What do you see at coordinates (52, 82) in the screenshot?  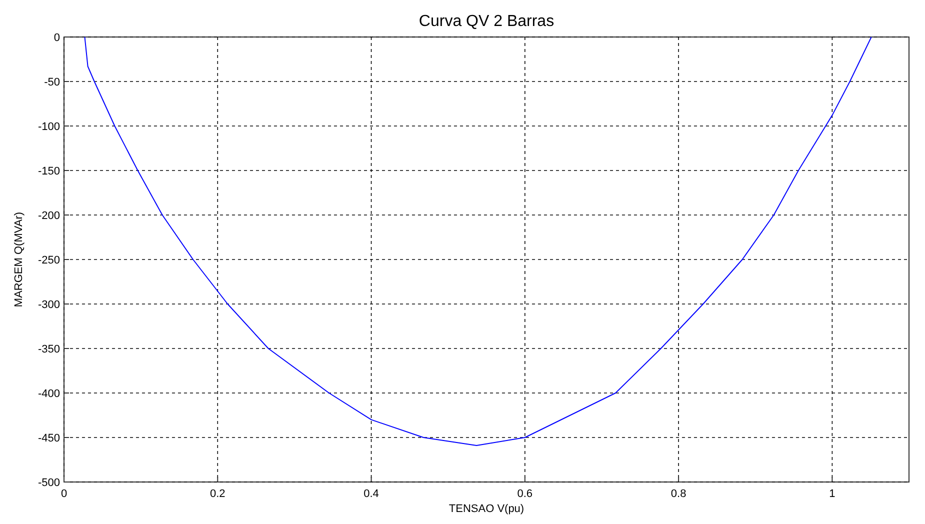 I see `y-tick-label: -50` at bounding box center [52, 82].